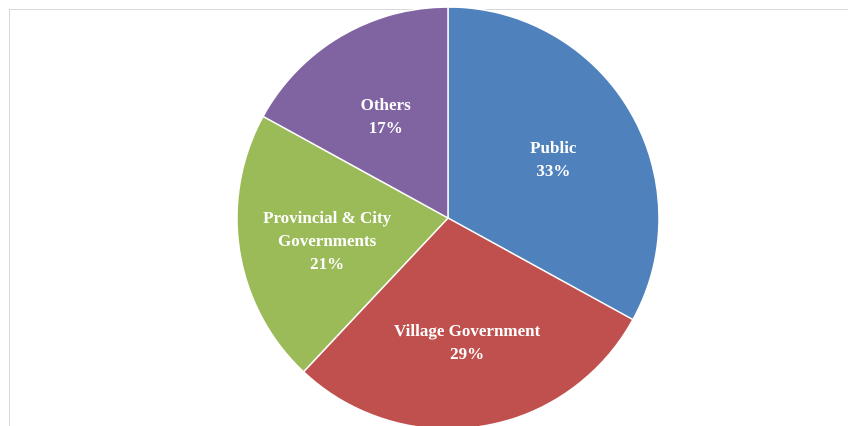 The width and height of the screenshot is (848, 426). I want to click on slice-label: Public 33%, so click(553, 160).